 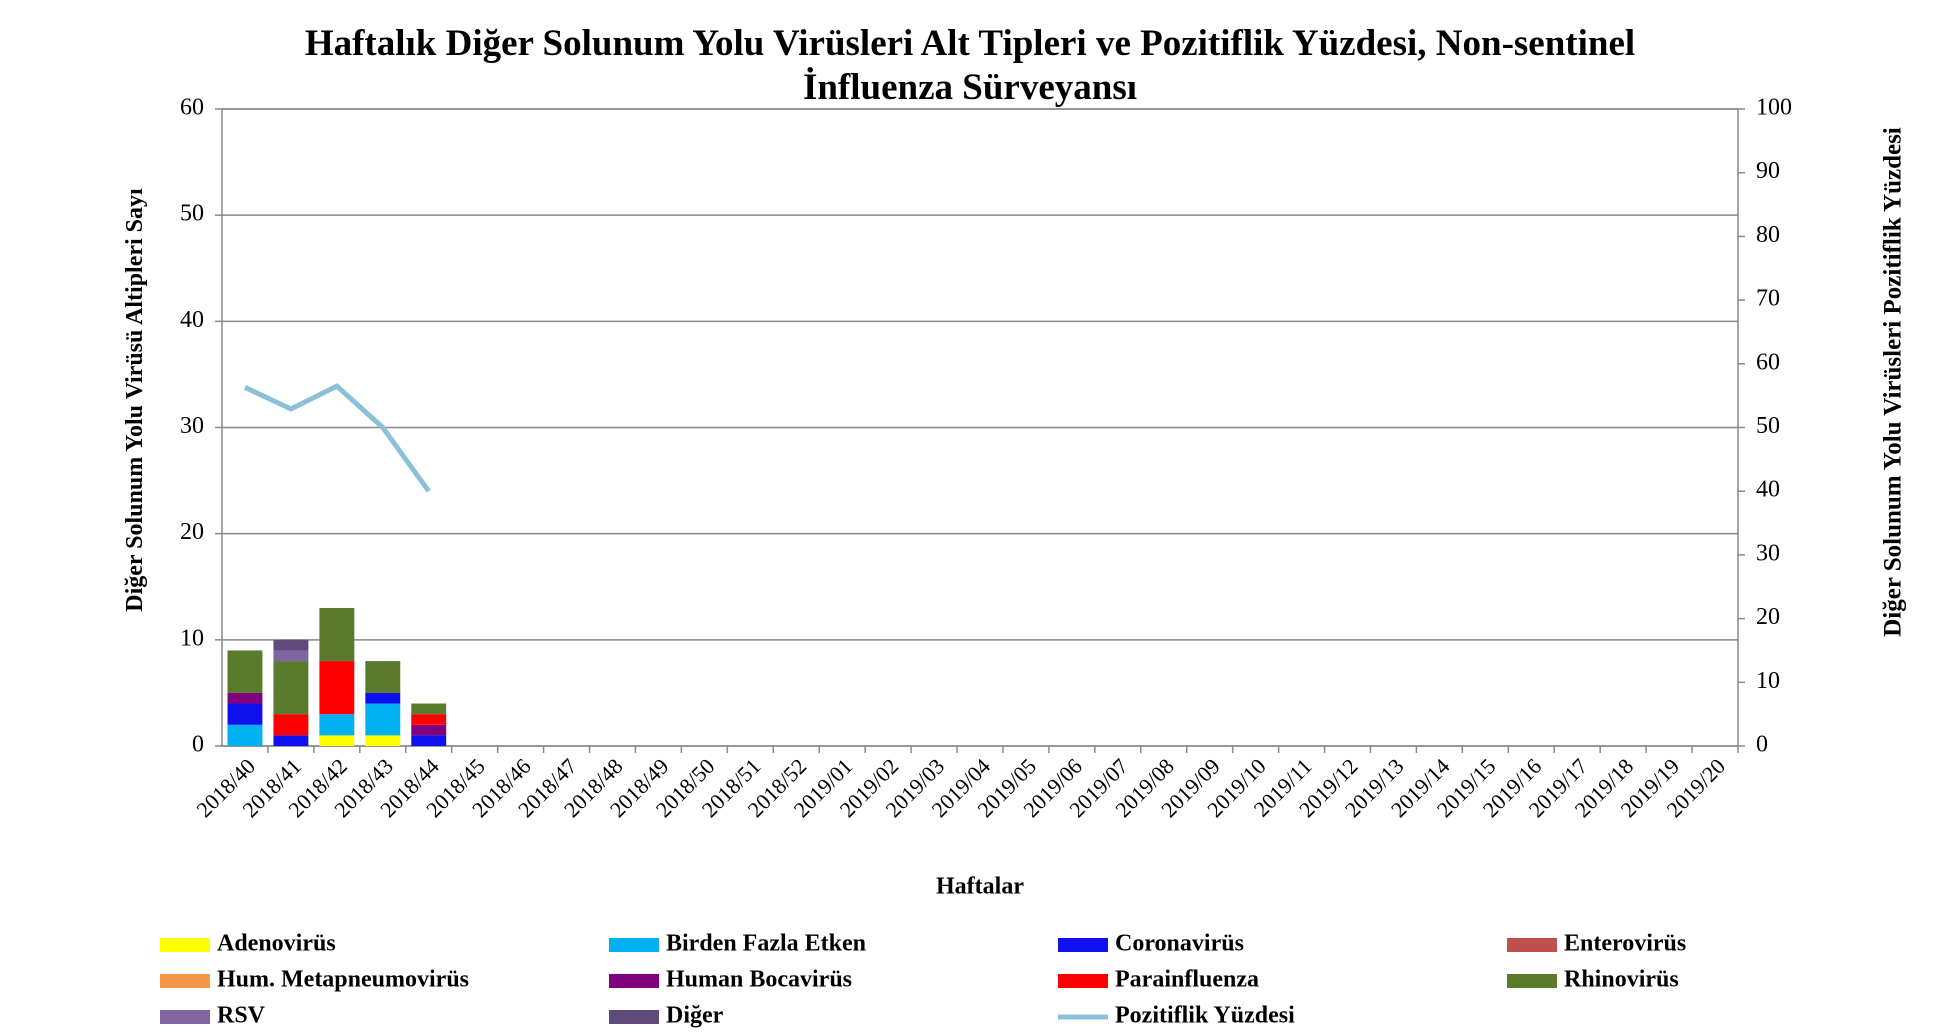 What do you see at coordinates (695, 1016) in the screenshot?
I see `legend-label: Diğer` at bounding box center [695, 1016].